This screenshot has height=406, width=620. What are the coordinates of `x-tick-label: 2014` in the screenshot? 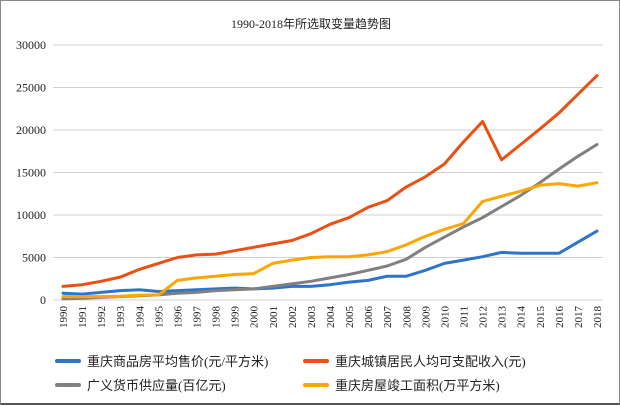 It's located at (522, 317).